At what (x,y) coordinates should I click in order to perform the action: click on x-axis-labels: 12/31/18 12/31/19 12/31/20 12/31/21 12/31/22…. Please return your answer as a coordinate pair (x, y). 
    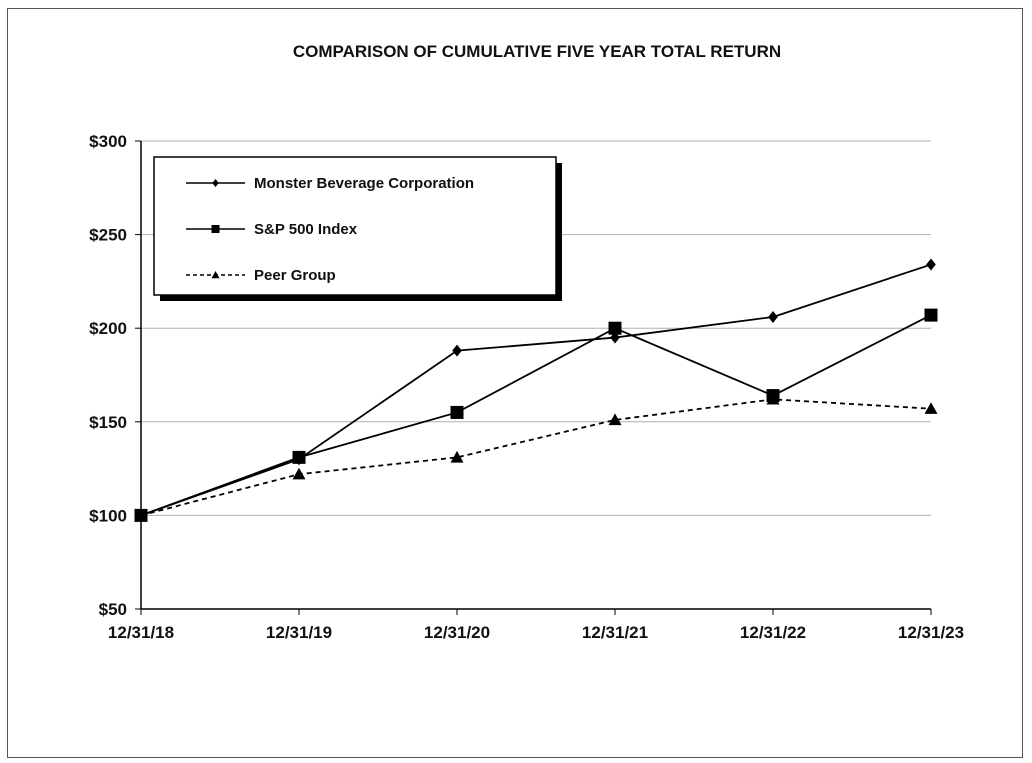
    Looking at the image, I should click on (536, 632).